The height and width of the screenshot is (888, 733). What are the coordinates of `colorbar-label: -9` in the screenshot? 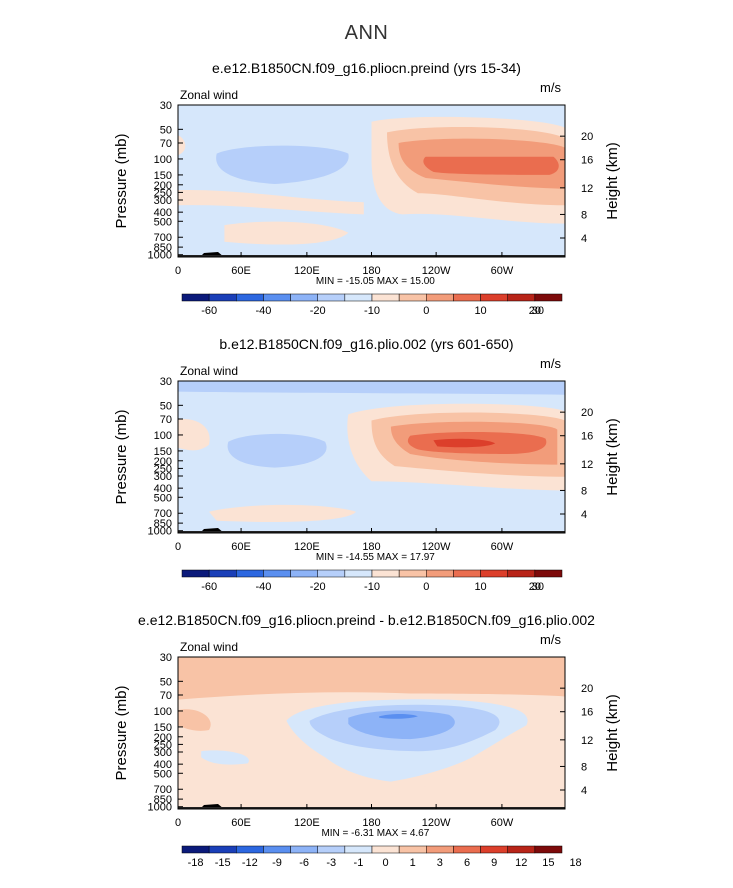 It's located at (277, 863).